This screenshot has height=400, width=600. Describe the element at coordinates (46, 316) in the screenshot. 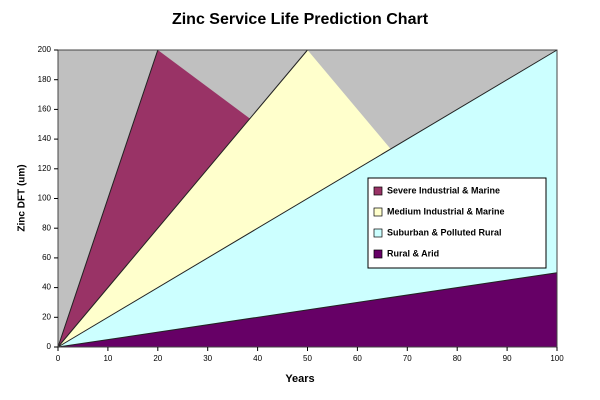

I see `y-tick-label: 20` at that location.